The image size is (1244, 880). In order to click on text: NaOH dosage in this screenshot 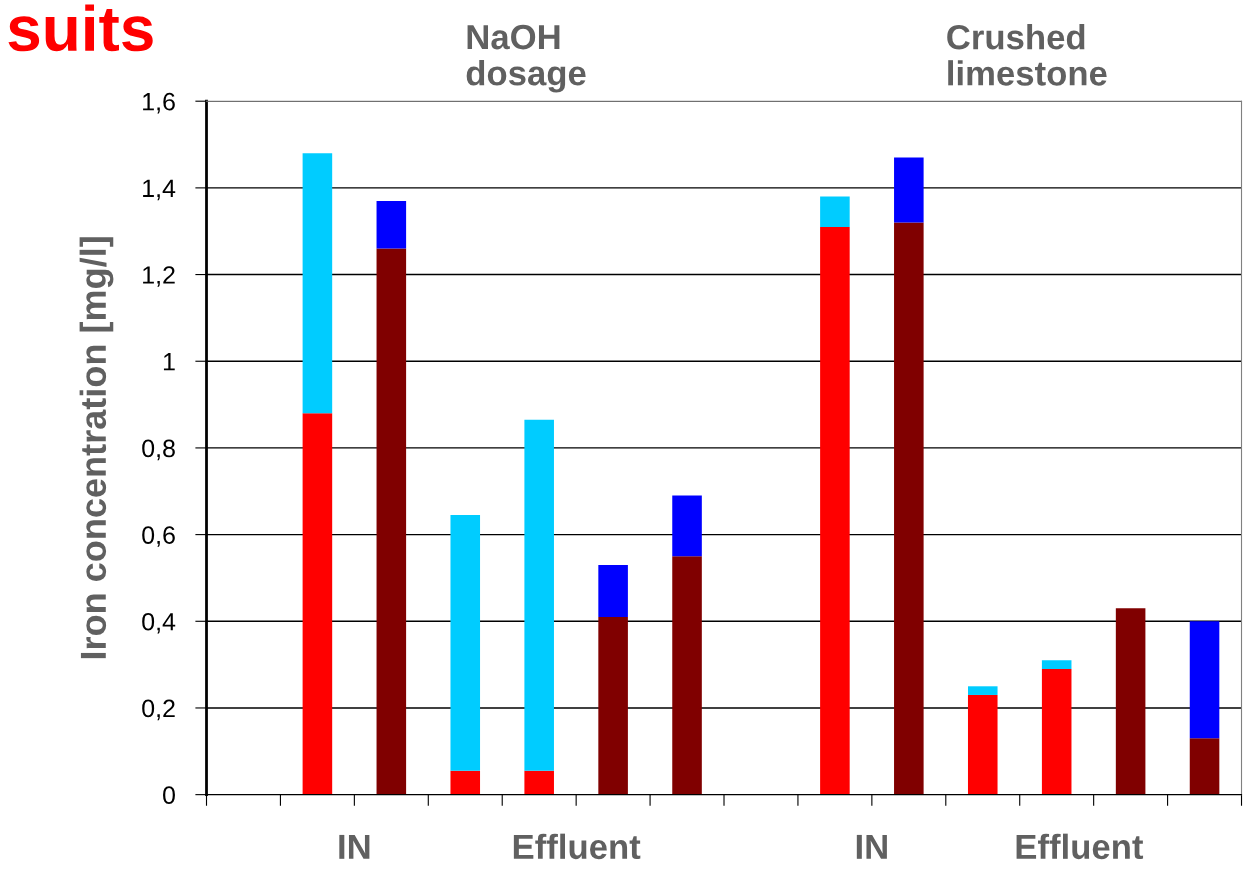, I will do `click(526, 58)`.